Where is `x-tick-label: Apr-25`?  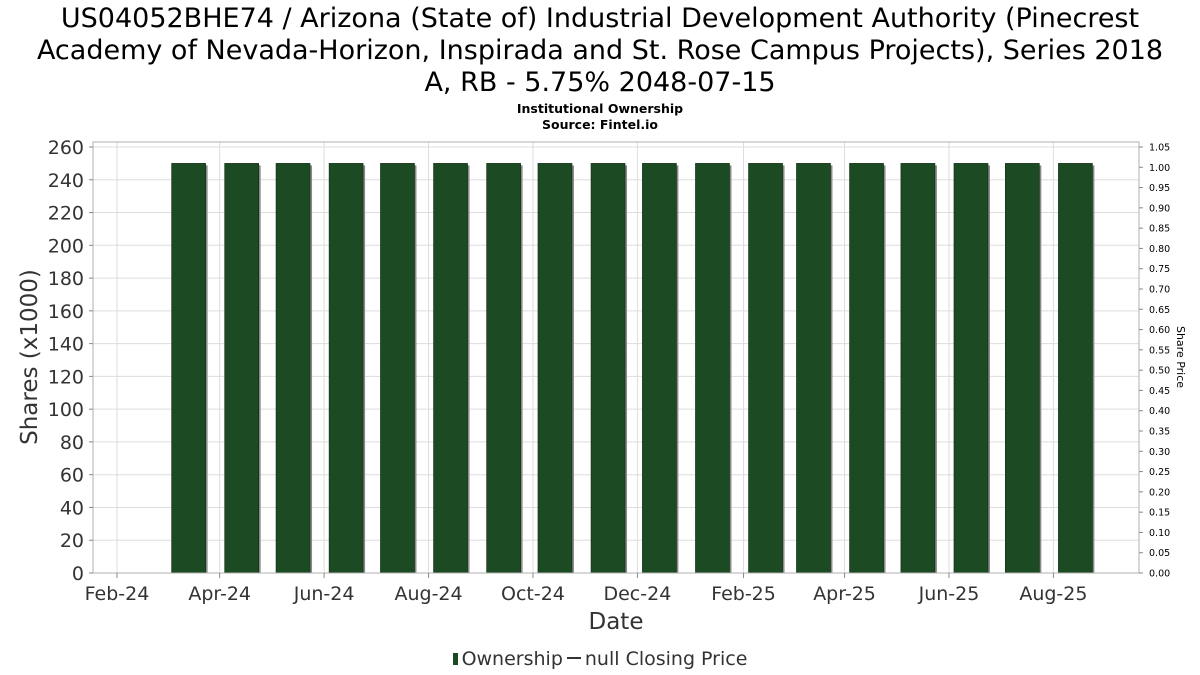 x-tick-label: Apr-25 is located at coordinates (844, 594).